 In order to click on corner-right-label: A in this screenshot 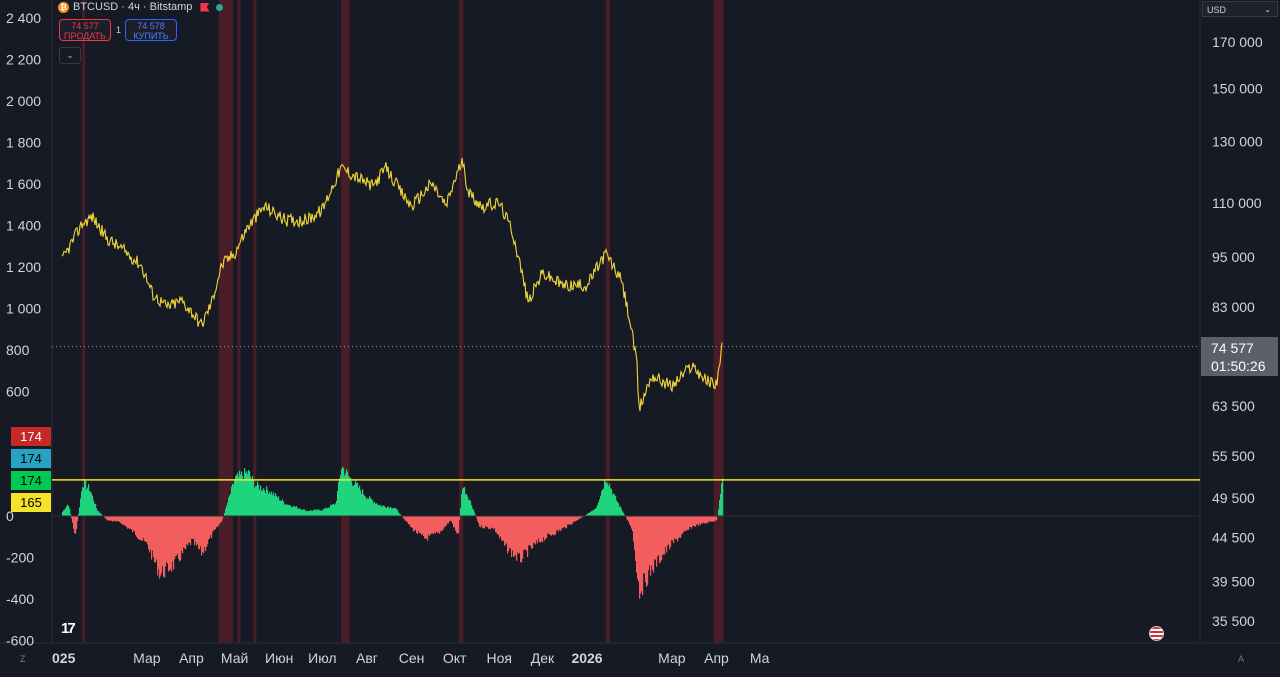, I will do `click(1241, 659)`.